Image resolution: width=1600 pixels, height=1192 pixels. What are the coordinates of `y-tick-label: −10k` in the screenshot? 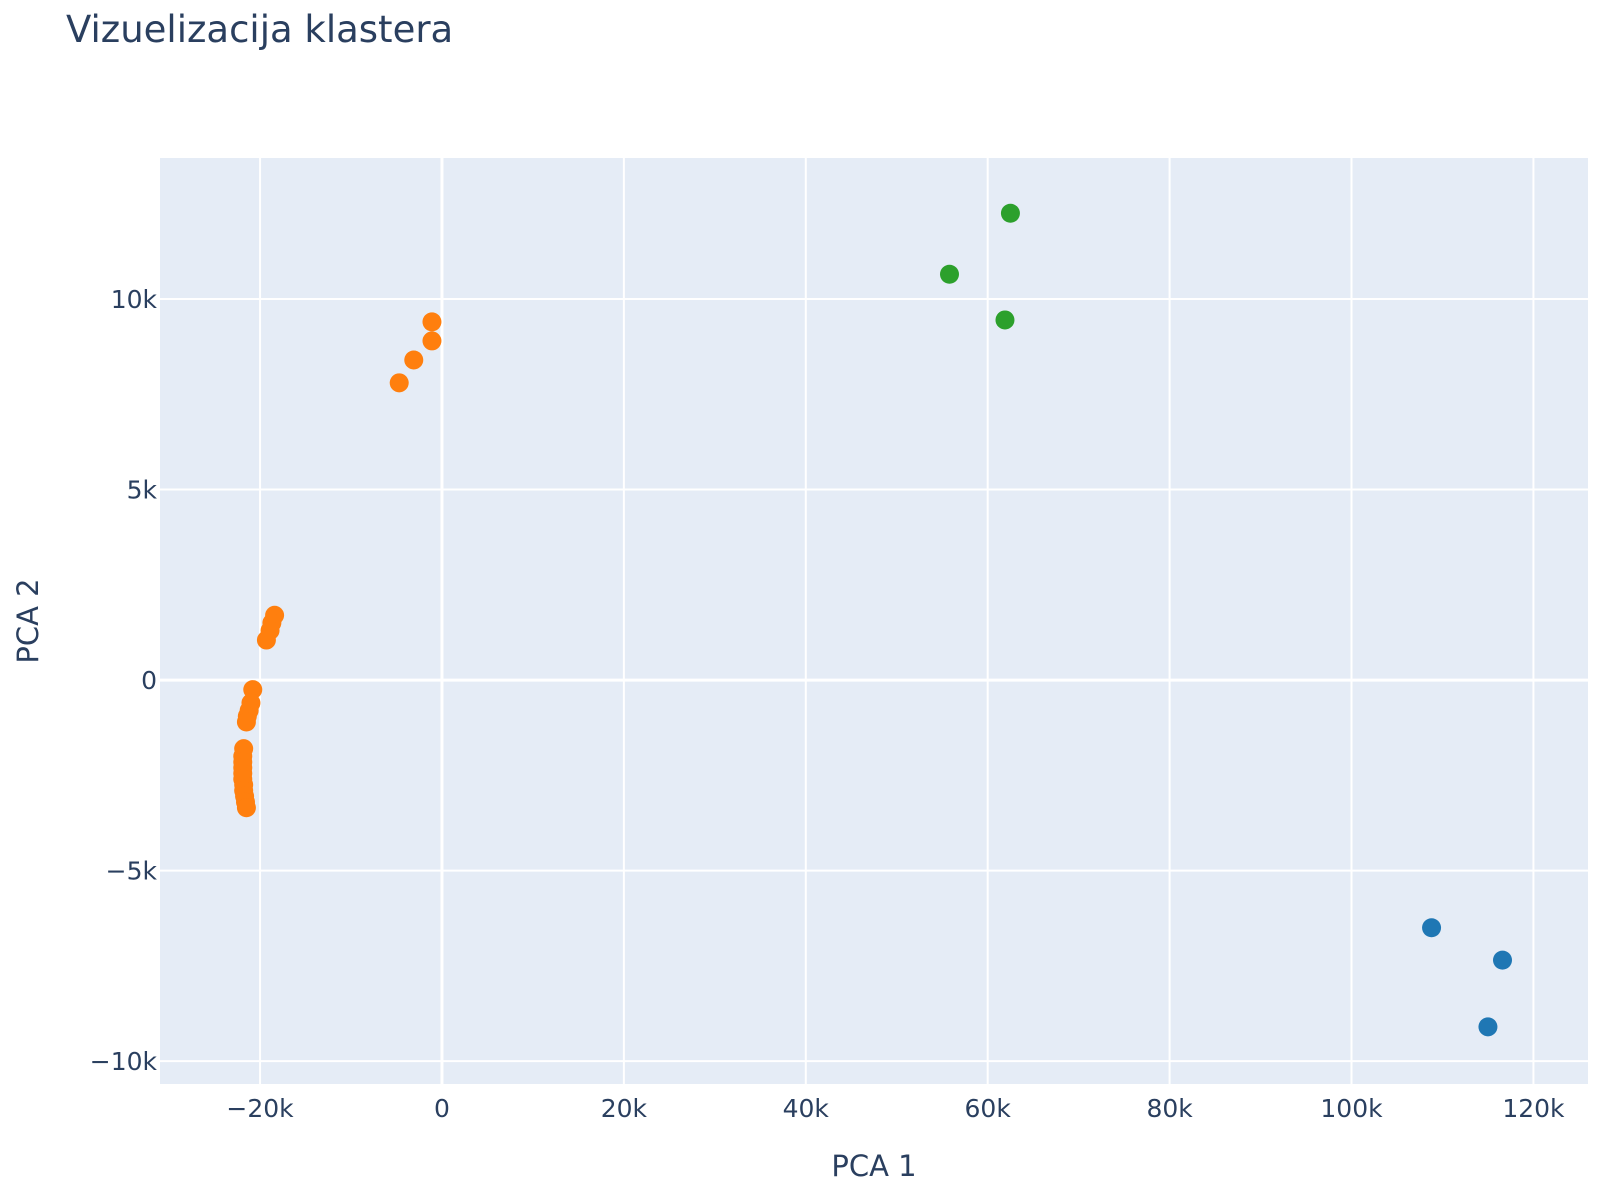 It's located at (124, 1061).